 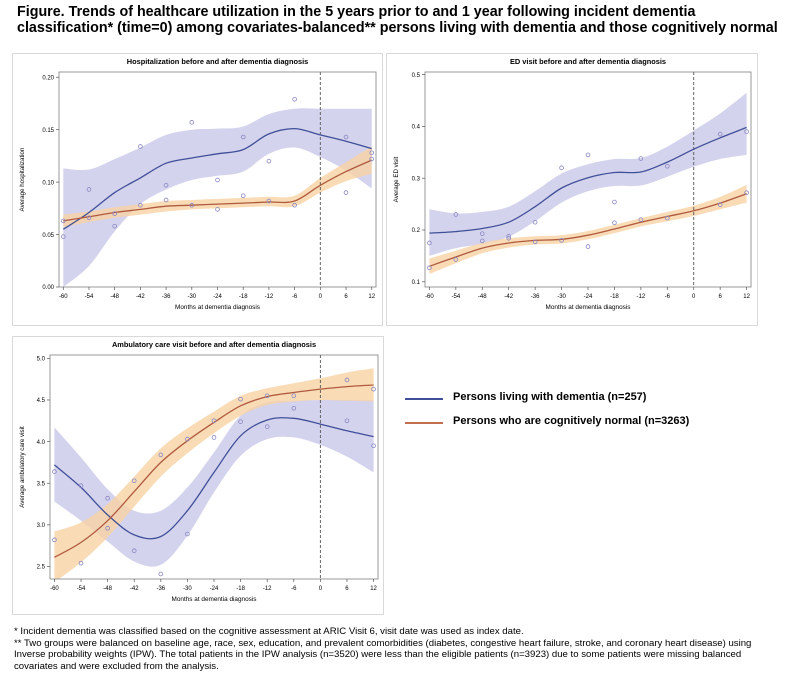 I want to click on y-tick-label: 0.20, so click(x=48, y=78).